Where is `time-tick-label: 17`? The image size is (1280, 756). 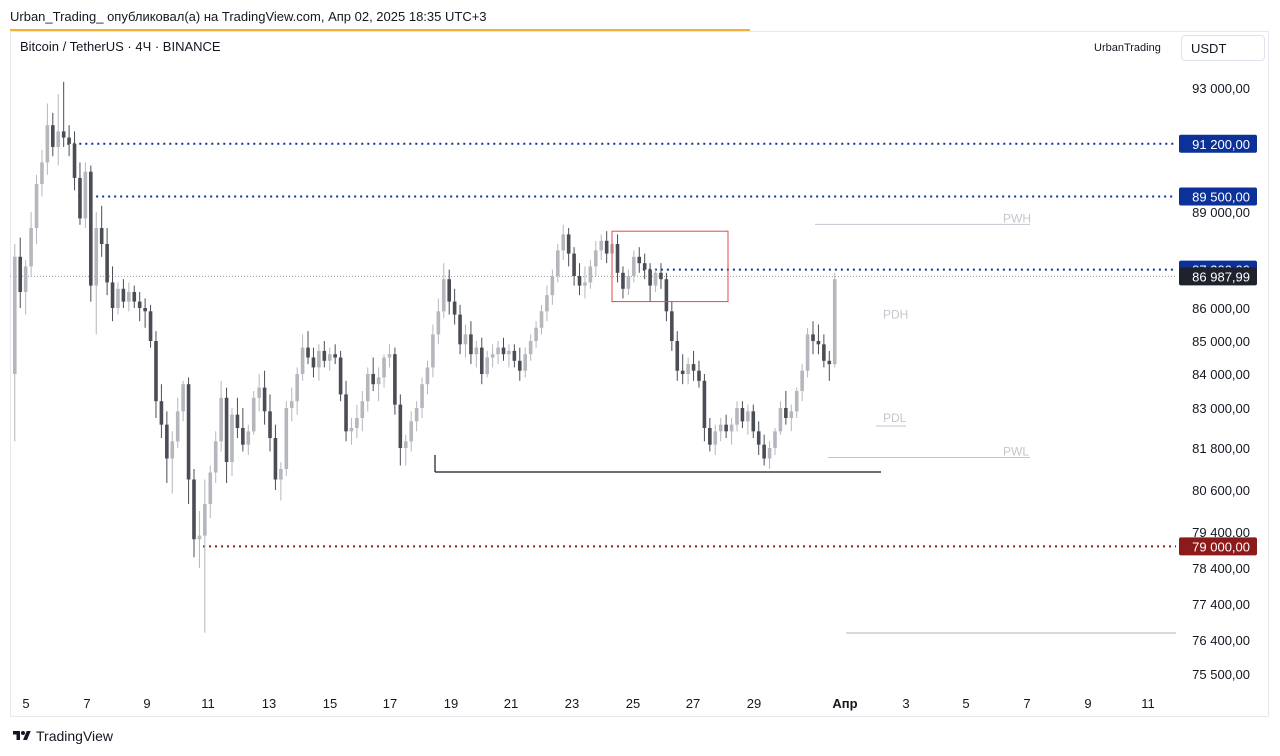 time-tick-label: 17 is located at coordinates (390, 703).